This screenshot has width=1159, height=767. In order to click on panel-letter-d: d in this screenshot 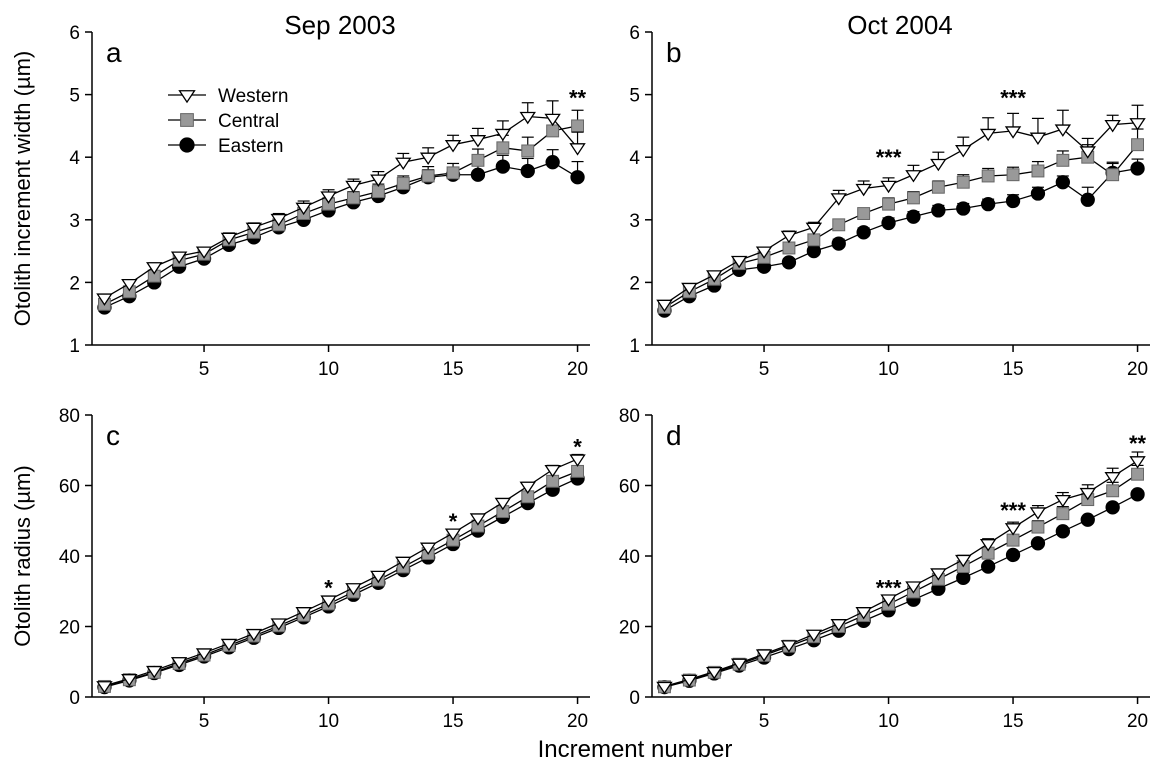, I will do `click(674, 435)`.